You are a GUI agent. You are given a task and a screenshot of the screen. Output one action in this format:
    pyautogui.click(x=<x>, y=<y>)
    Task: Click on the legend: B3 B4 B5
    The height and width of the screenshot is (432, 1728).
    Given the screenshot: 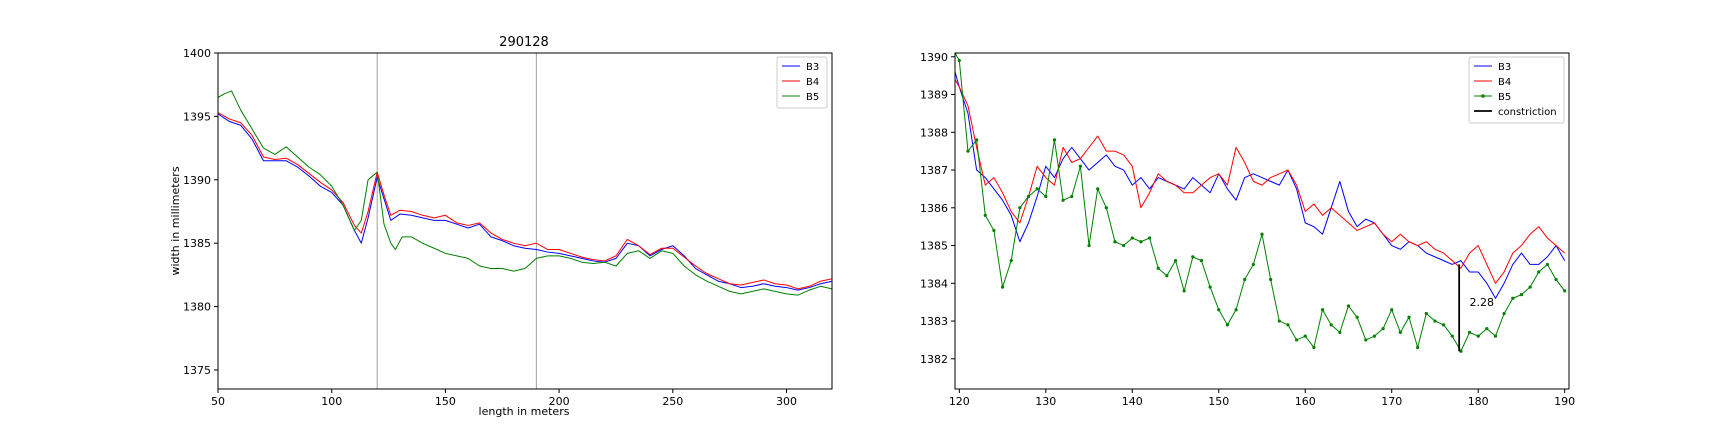 What is the action you would take?
    pyautogui.click(x=802, y=82)
    